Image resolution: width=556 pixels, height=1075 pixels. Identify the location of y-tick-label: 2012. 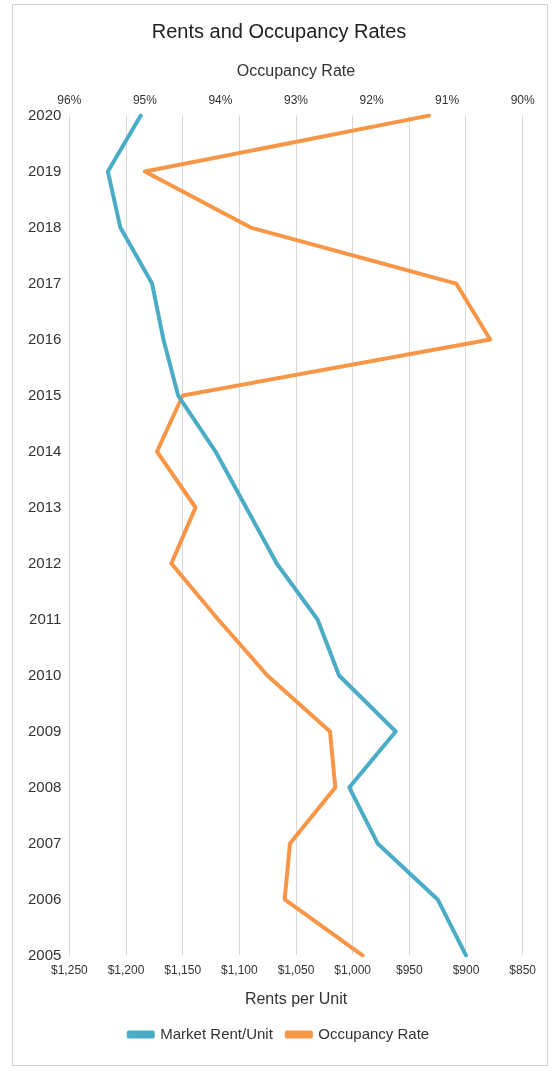
(44, 562).